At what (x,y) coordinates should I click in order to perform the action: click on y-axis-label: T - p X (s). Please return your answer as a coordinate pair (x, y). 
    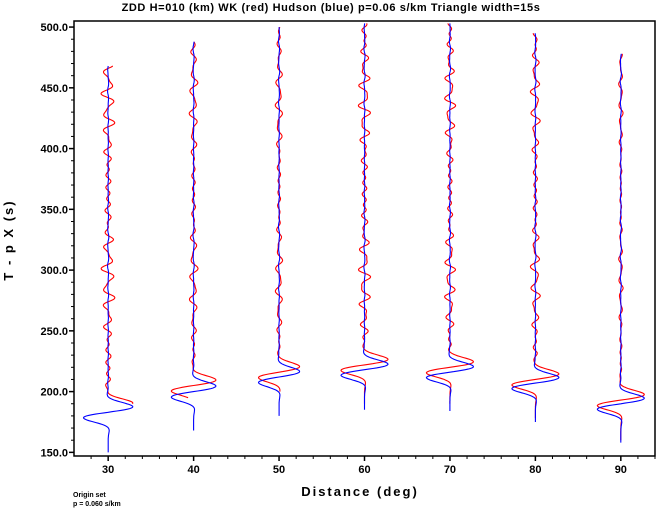
    Looking at the image, I should click on (8, 239).